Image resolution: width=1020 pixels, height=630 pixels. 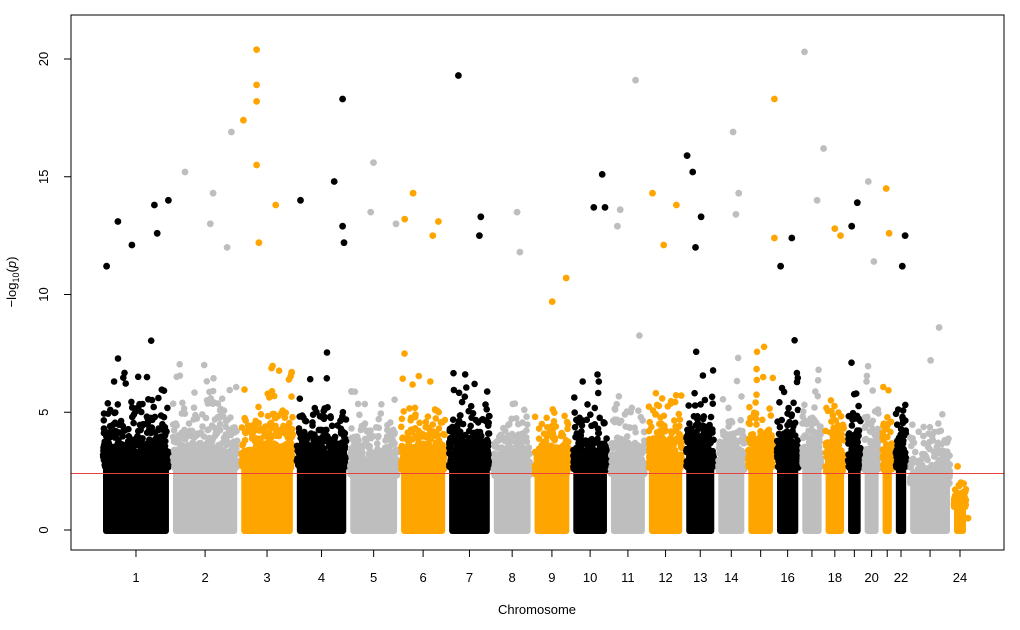 I want to click on chromosome-10-points, so click(x=590, y=352).